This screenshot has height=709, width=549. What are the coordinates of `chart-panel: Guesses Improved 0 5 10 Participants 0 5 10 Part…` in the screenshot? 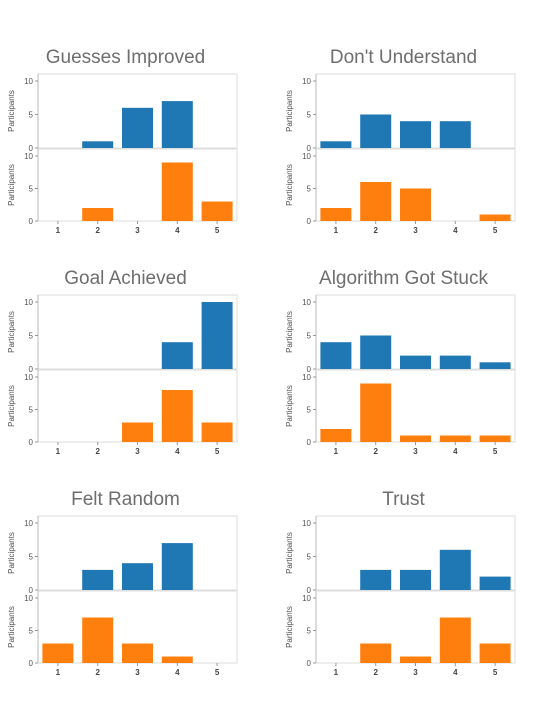 It's located at (122, 141).